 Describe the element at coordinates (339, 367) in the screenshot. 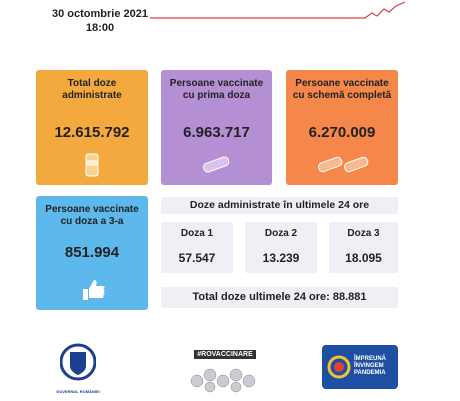

I see `campaign-icon` at that location.